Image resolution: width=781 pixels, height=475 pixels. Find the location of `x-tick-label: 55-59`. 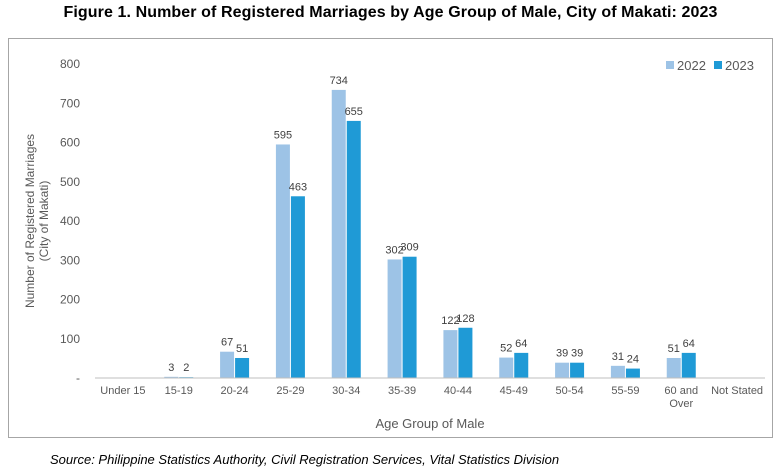

x-tick-label: 55-59 is located at coordinates (625, 391).